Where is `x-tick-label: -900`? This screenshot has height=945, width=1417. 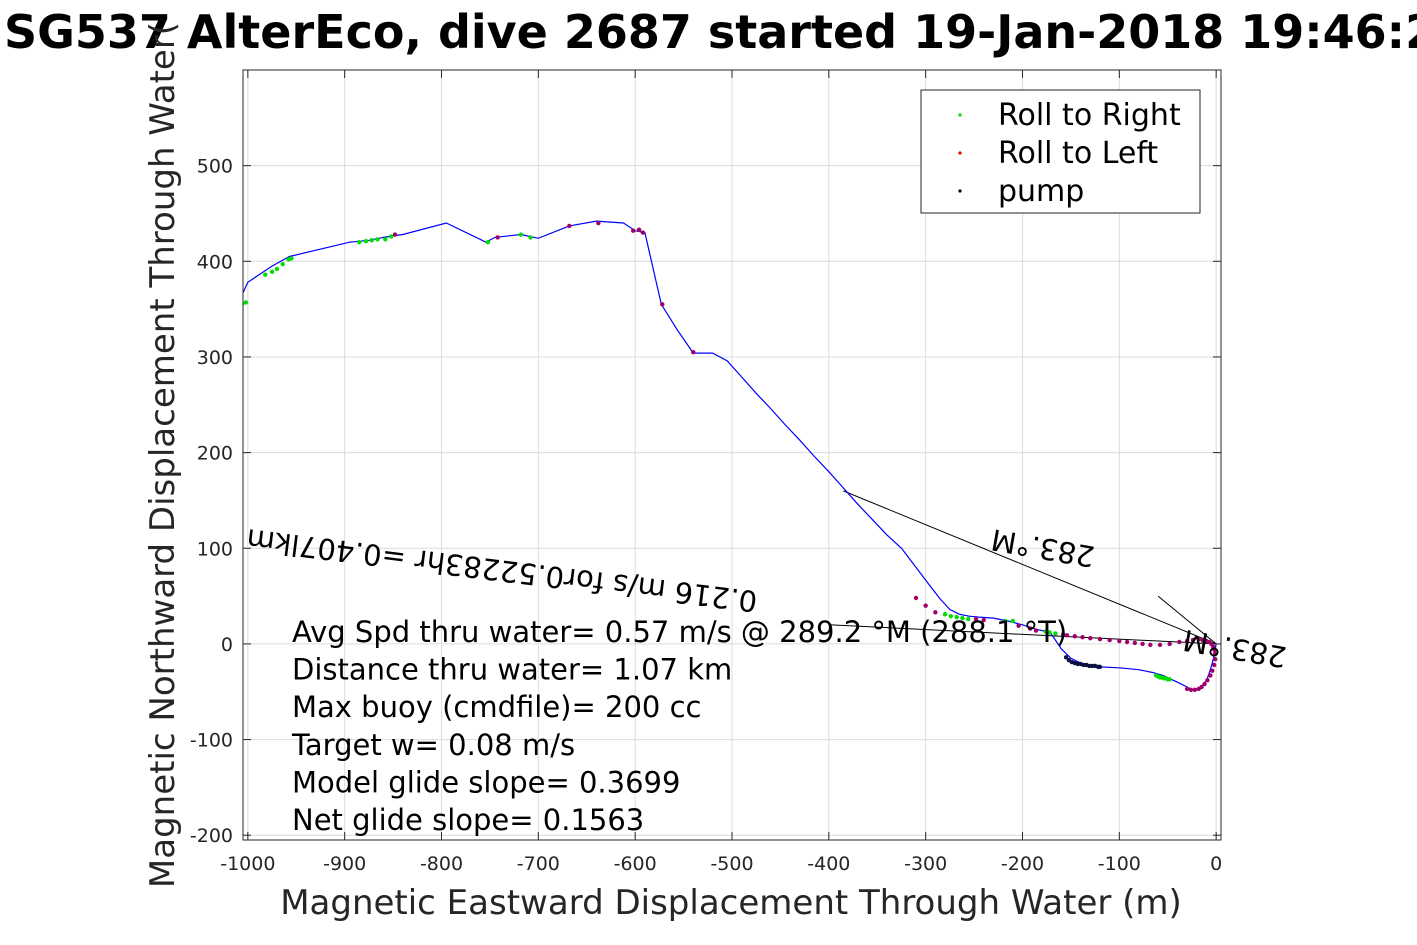 x-tick-label: -900 is located at coordinates (344, 864).